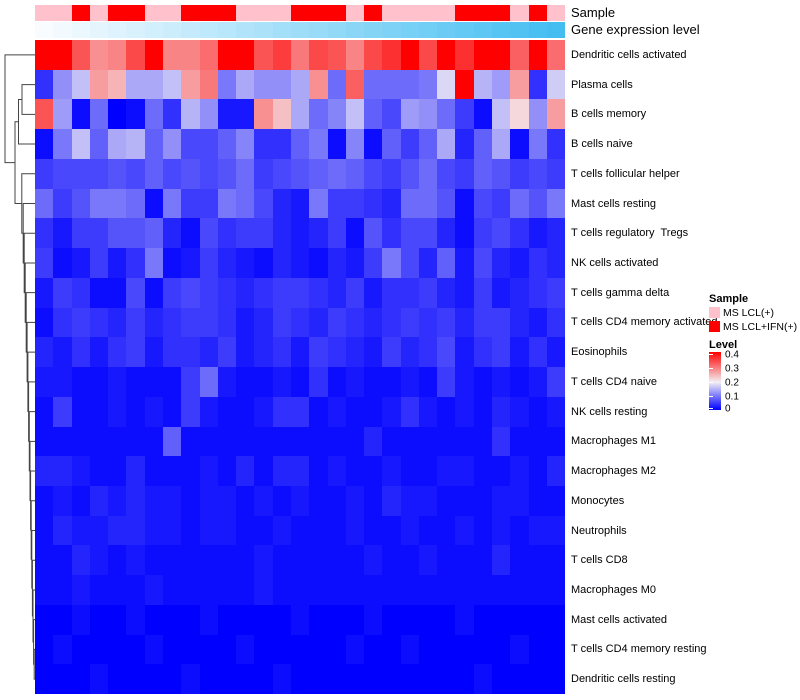 The width and height of the screenshot is (800, 700). I want to click on dendrogram-branches, so click(20, 367).